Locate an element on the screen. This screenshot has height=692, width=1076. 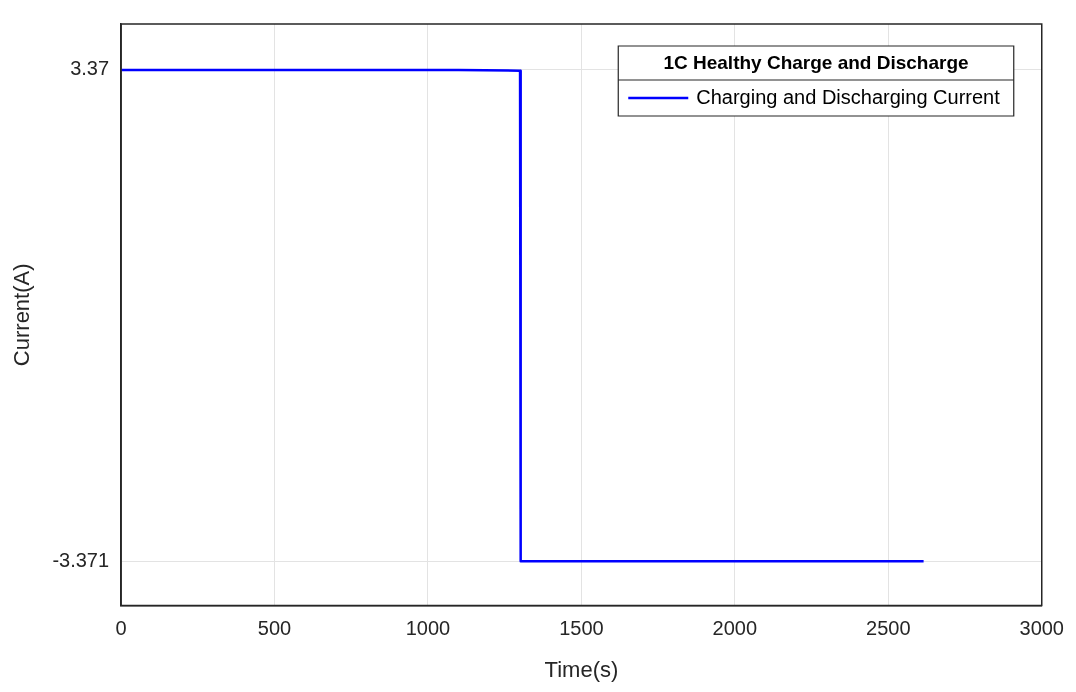
y-tick-label: -3.371 is located at coordinates (81, 559).